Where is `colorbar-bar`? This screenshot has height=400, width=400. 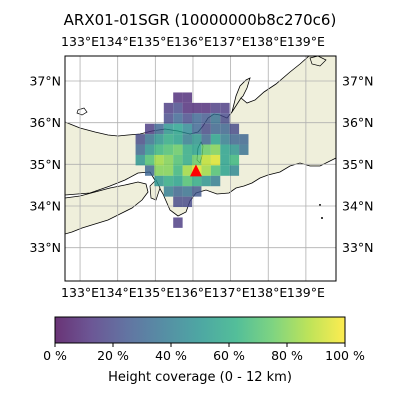
colorbar-bar is located at coordinates (200, 330).